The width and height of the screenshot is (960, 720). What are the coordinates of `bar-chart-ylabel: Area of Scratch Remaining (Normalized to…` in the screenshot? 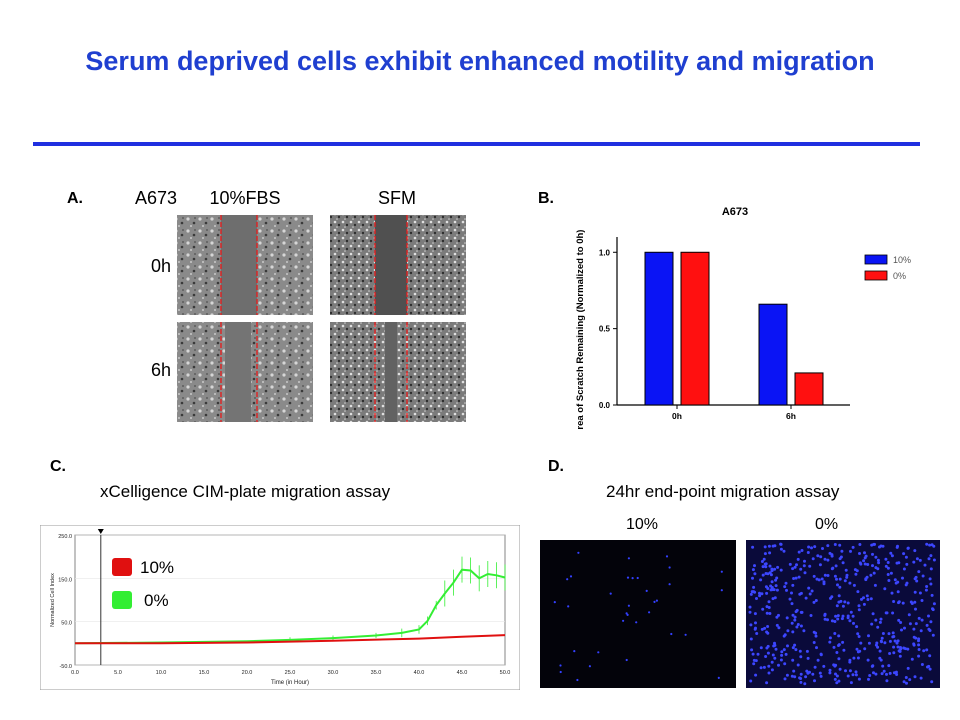 It's located at (580, 330).